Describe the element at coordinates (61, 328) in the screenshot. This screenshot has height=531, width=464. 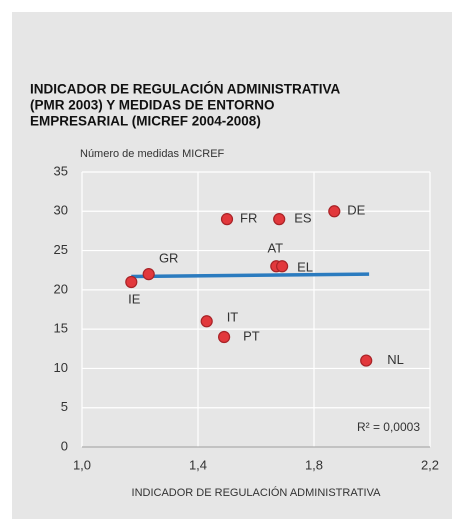
I see `y-tick-label: 15` at that location.